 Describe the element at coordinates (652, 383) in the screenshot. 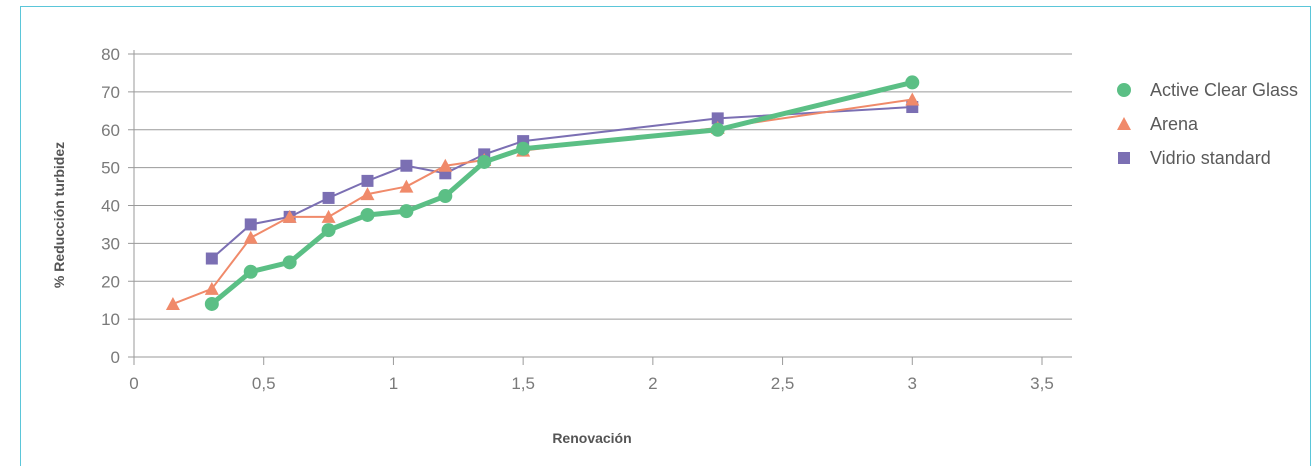

I see `x-tick-label: 2` at that location.